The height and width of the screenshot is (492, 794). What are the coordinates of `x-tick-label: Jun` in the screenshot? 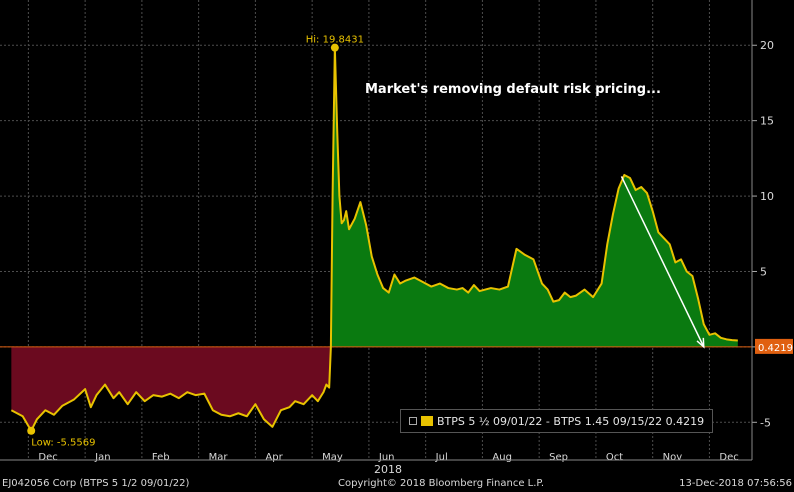 It's located at (386, 457).